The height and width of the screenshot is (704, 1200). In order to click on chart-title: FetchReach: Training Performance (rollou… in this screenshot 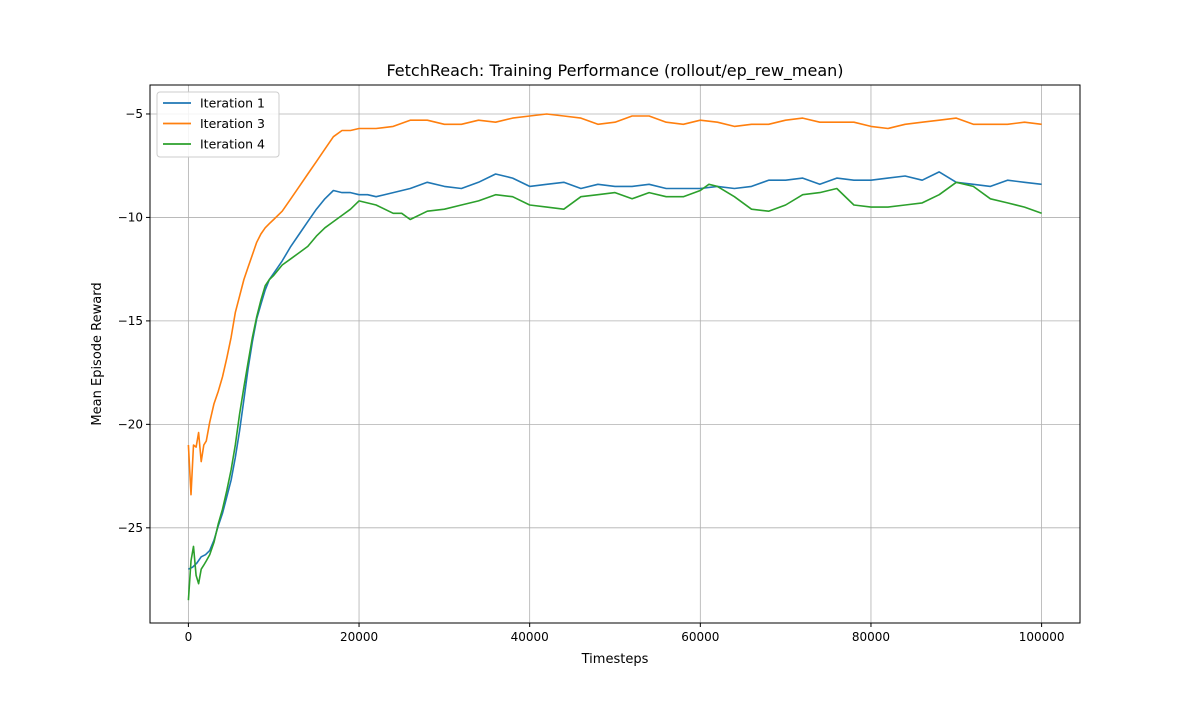, I will do `click(614, 71)`.